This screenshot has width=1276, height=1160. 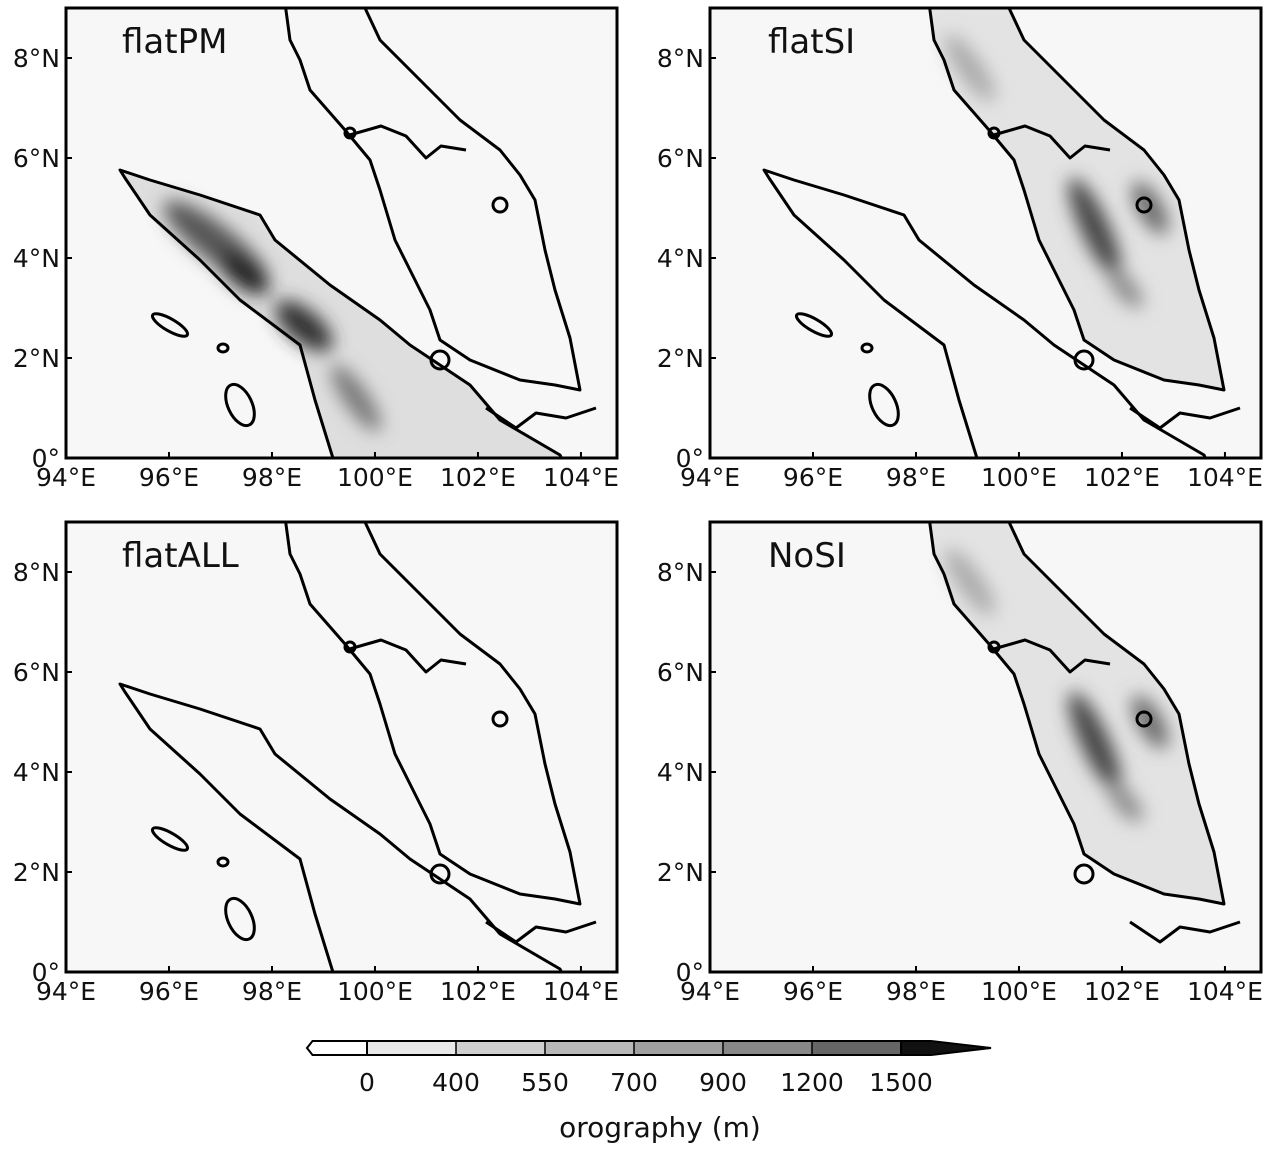 What do you see at coordinates (180, 556) in the screenshot?
I see `panel-title: flatALL` at bounding box center [180, 556].